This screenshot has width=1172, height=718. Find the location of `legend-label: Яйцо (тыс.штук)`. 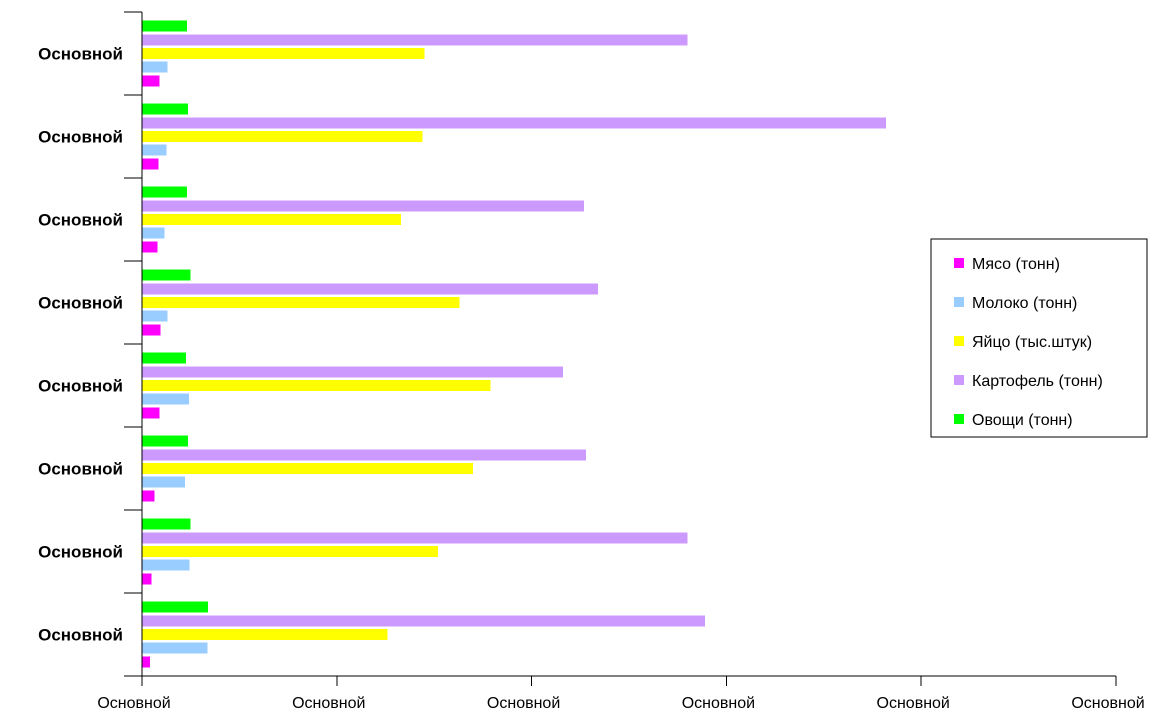

legend-label: Яйцо (тыс.штук) is located at coordinates (1032, 342).